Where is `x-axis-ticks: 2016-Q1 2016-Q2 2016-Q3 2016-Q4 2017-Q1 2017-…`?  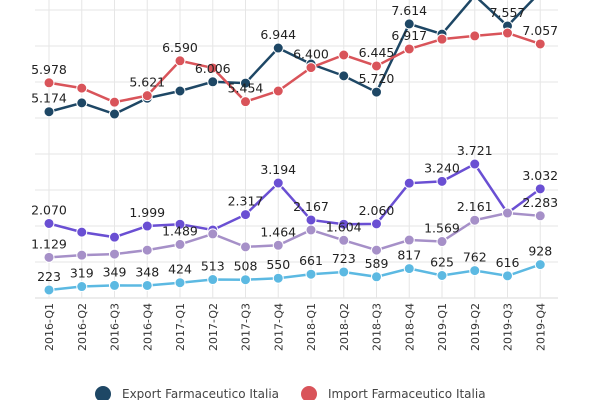 x-axis-ticks: 2016-Q1 2016-Q2 2016-Q3 2016-Q4 2017-Q1 2017-… is located at coordinates (295, 327).